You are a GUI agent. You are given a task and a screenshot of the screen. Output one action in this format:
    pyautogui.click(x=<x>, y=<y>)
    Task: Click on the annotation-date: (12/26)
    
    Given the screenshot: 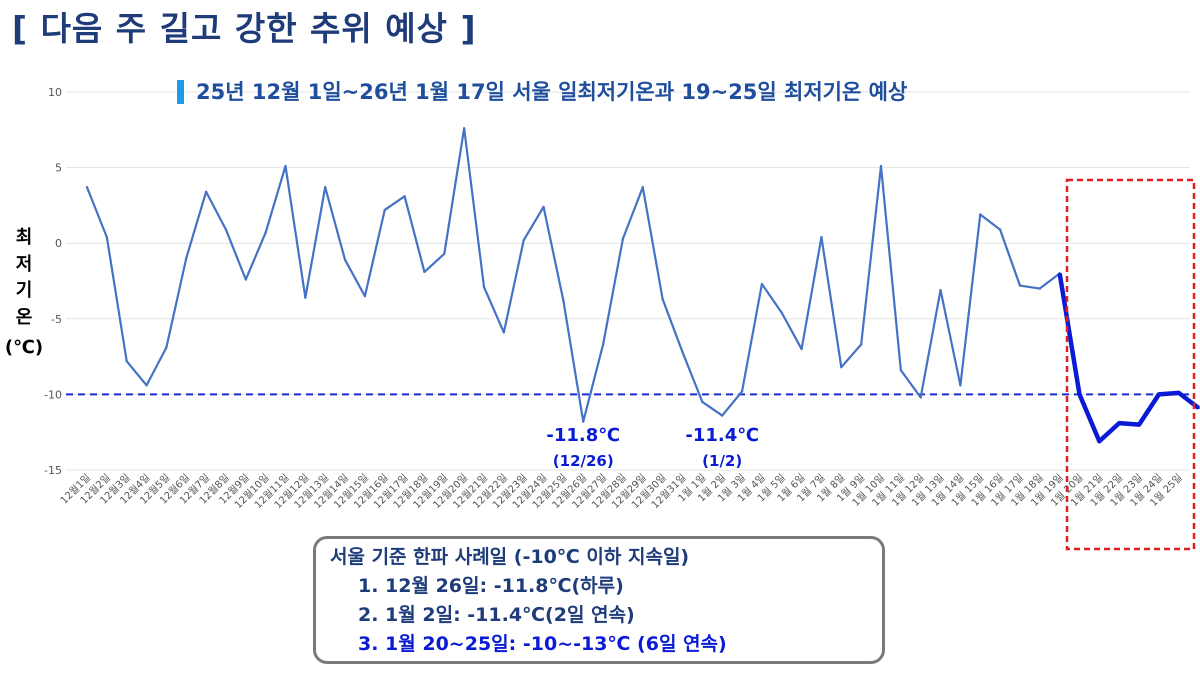 What is the action you would take?
    pyautogui.click(x=583, y=461)
    